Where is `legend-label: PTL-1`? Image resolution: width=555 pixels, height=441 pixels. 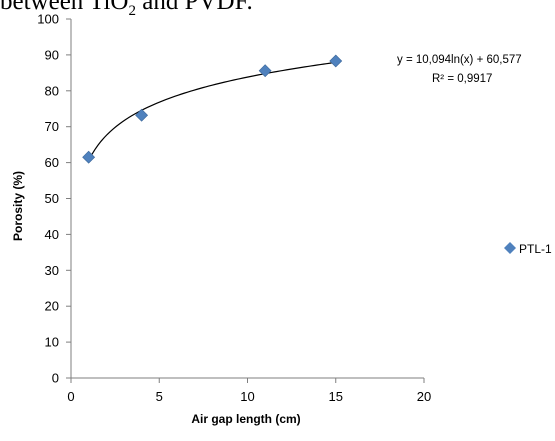
legend-label: PTL-1 is located at coordinates (535, 249).